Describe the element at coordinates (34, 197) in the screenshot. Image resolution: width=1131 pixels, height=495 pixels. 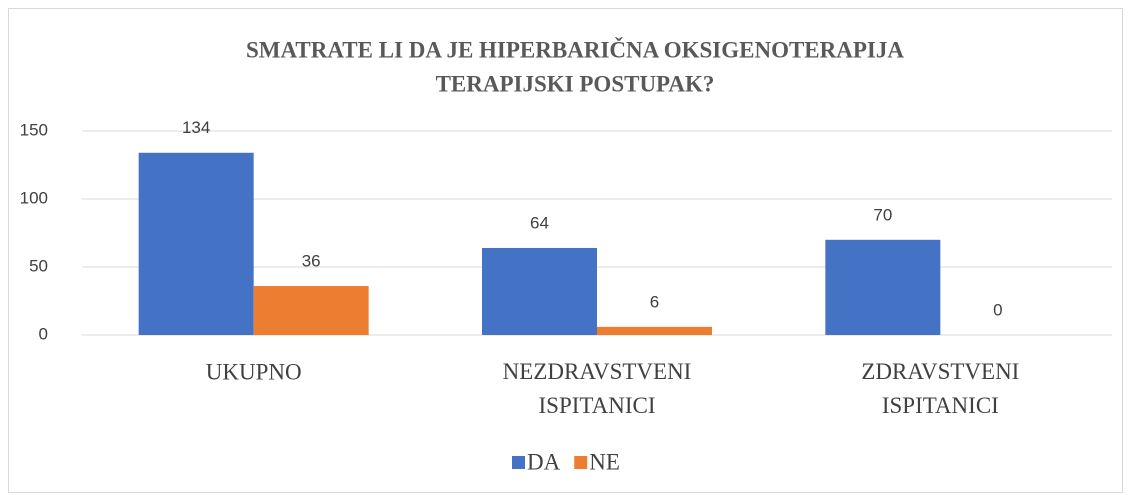
I see `y-tick-label: 100` at that location.